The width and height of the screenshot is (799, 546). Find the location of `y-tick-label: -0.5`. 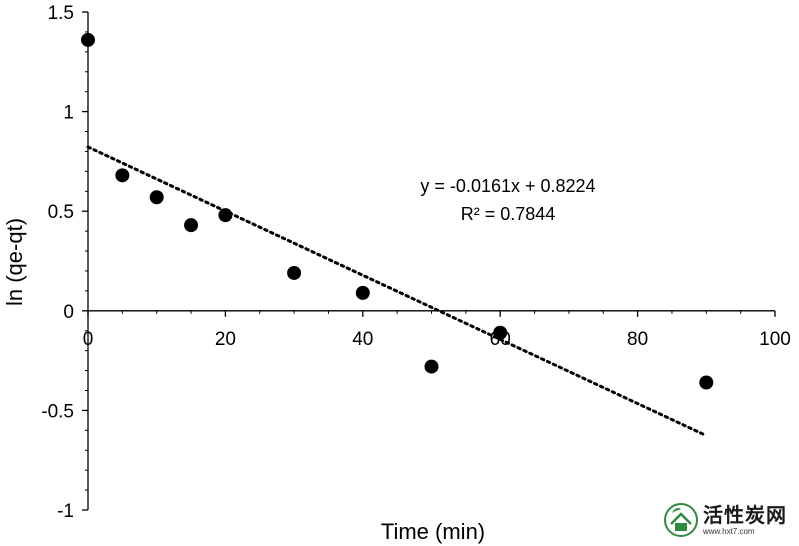

y-tick-label: -0.5 is located at coordinates (57, 411).